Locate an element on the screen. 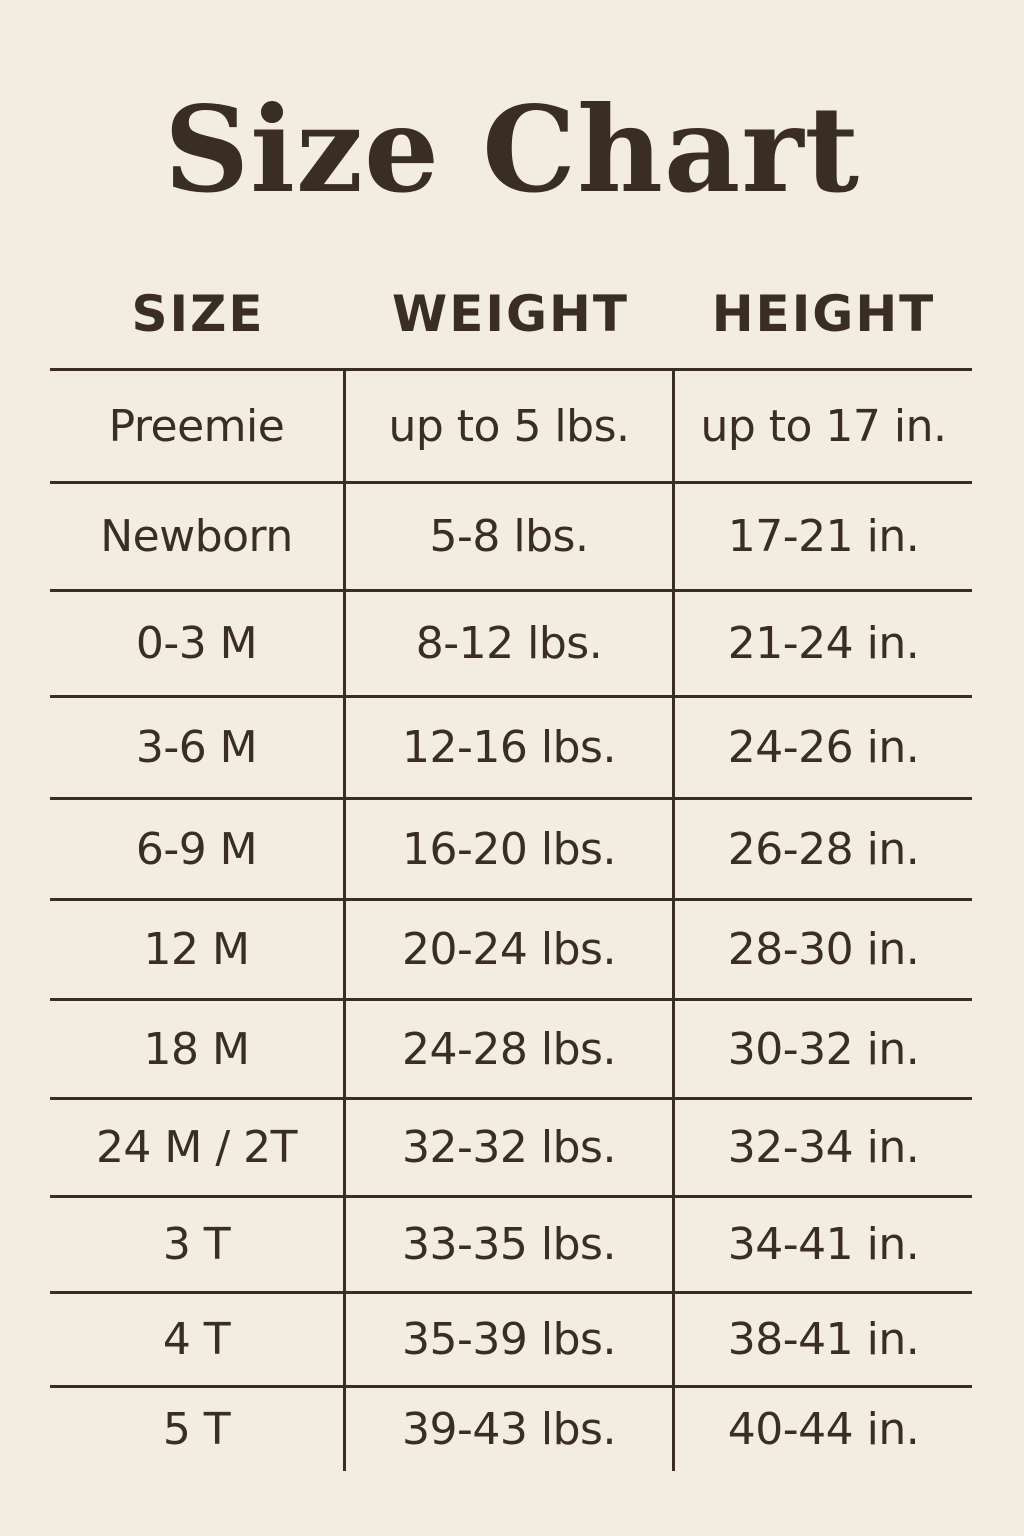  size-cell: 3 T is located at coordinates (198, 1244).